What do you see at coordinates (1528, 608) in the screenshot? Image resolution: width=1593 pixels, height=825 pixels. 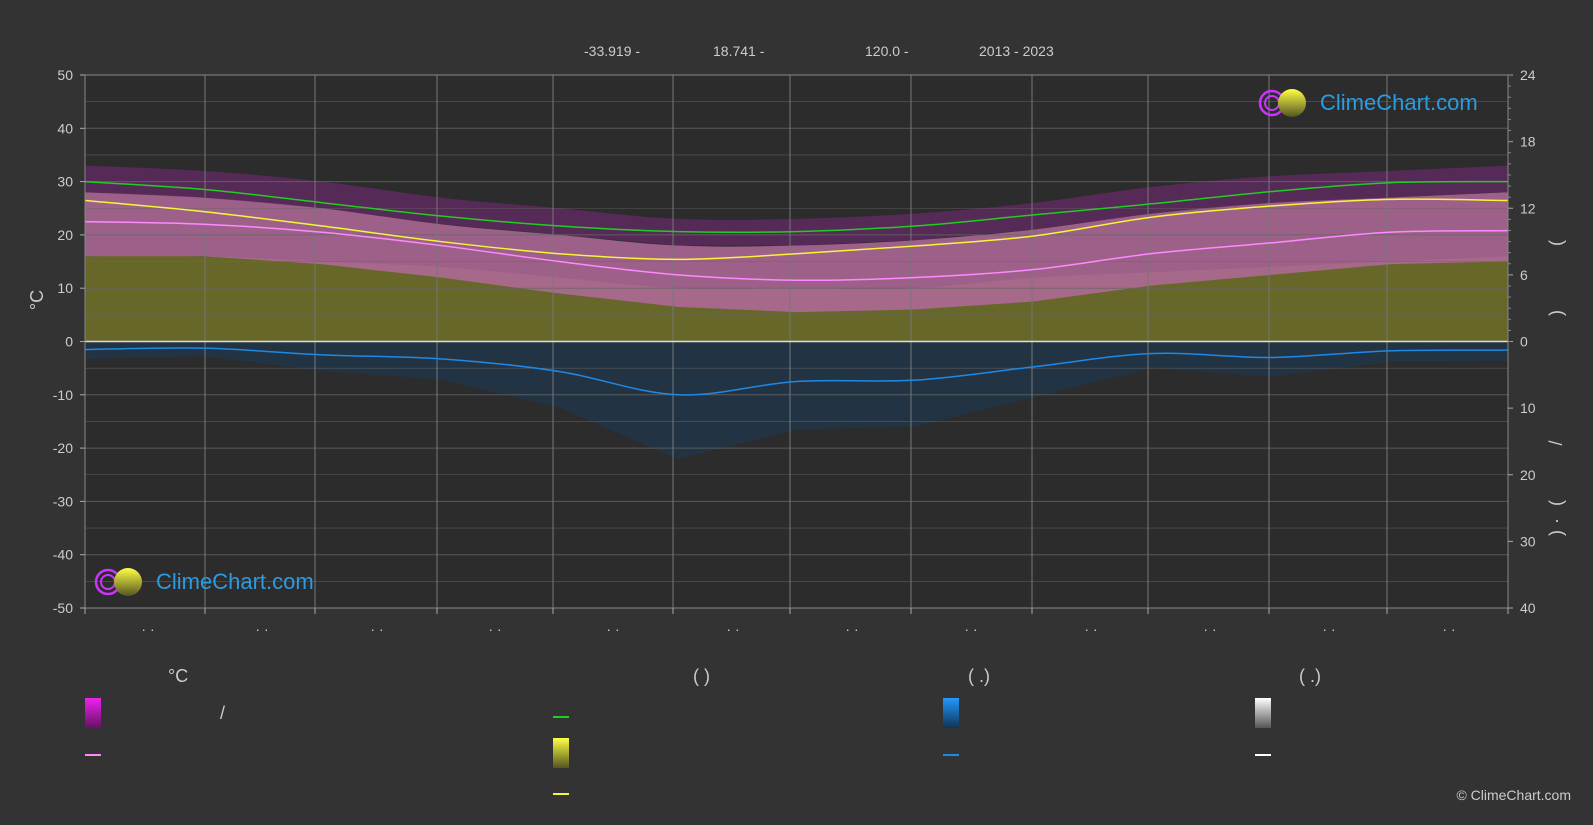 I see `right-tick-label: 40` at bounding box center [1528, 608].